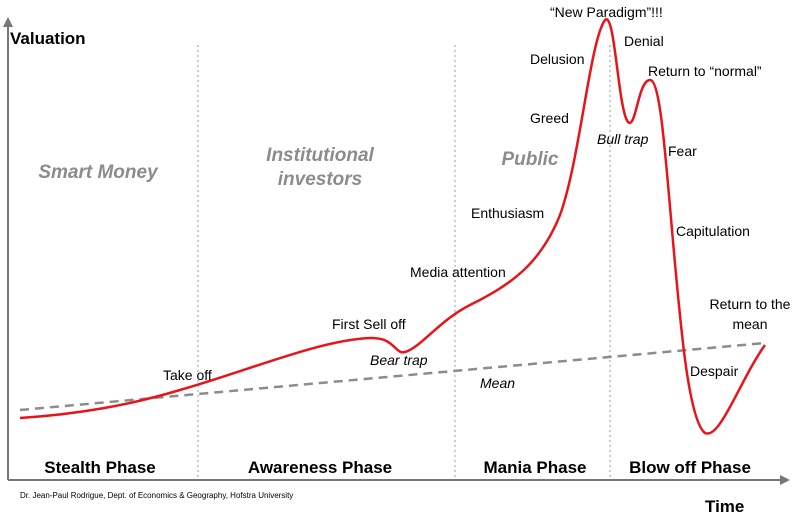 The height and width of the screenshot is (518, 800). What do you see at coordinates (369, 324) in the screenshot?
I see `curve-label: First Sell off` at bounding box center [369, 324].